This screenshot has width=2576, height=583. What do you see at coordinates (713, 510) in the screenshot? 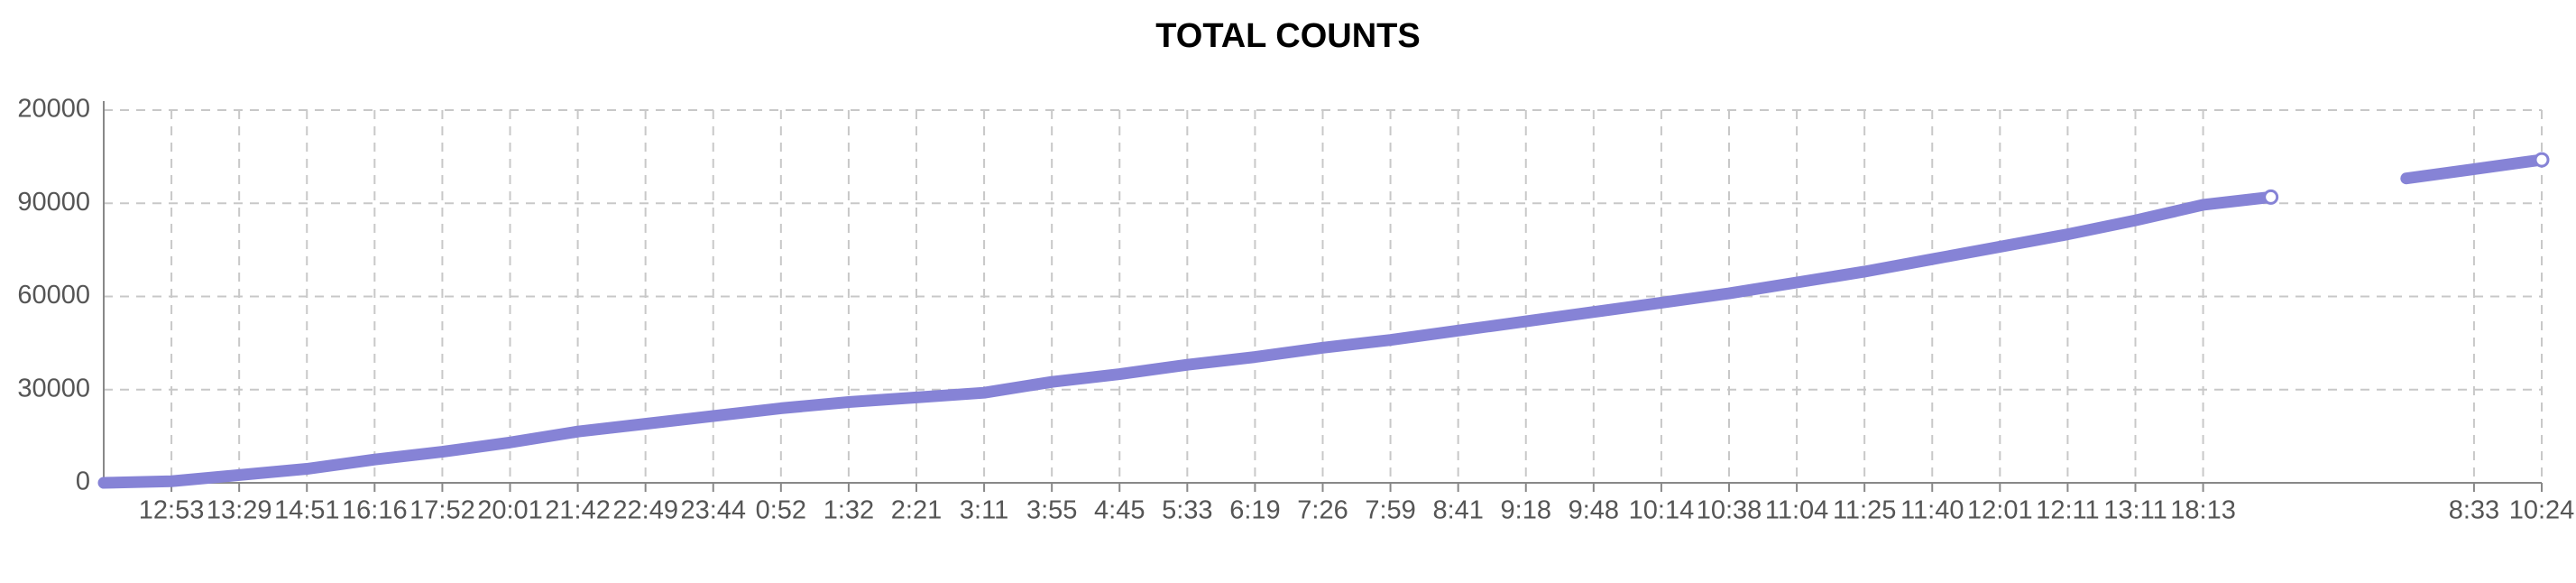
I see `x-tick-label: 23:44` at bounding box center [713, 510].